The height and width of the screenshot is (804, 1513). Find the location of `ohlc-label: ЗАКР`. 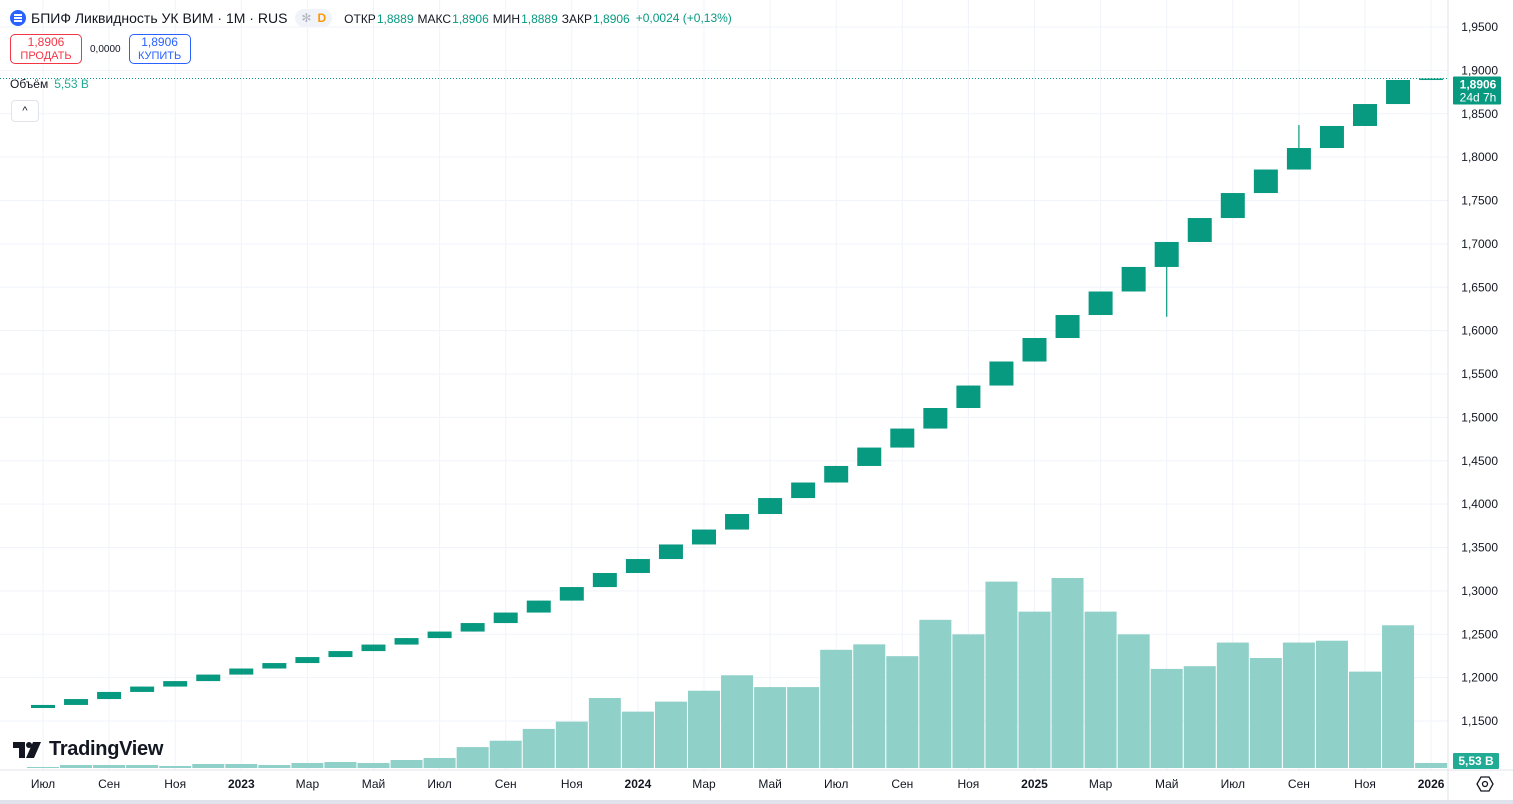

ohlc-label: ЗАКР is located at coordinates (577, 18).